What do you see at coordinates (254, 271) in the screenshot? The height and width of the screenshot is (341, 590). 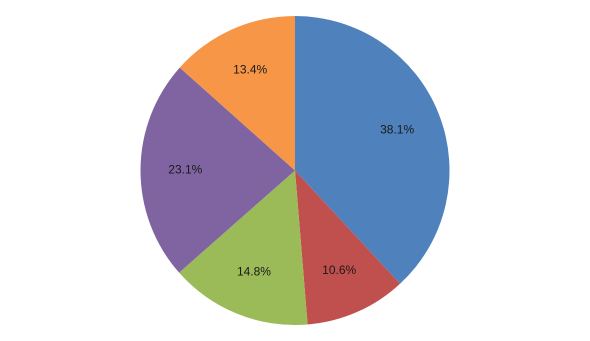 I see `data-label: 14.8%` at bounding box center [254, 271].